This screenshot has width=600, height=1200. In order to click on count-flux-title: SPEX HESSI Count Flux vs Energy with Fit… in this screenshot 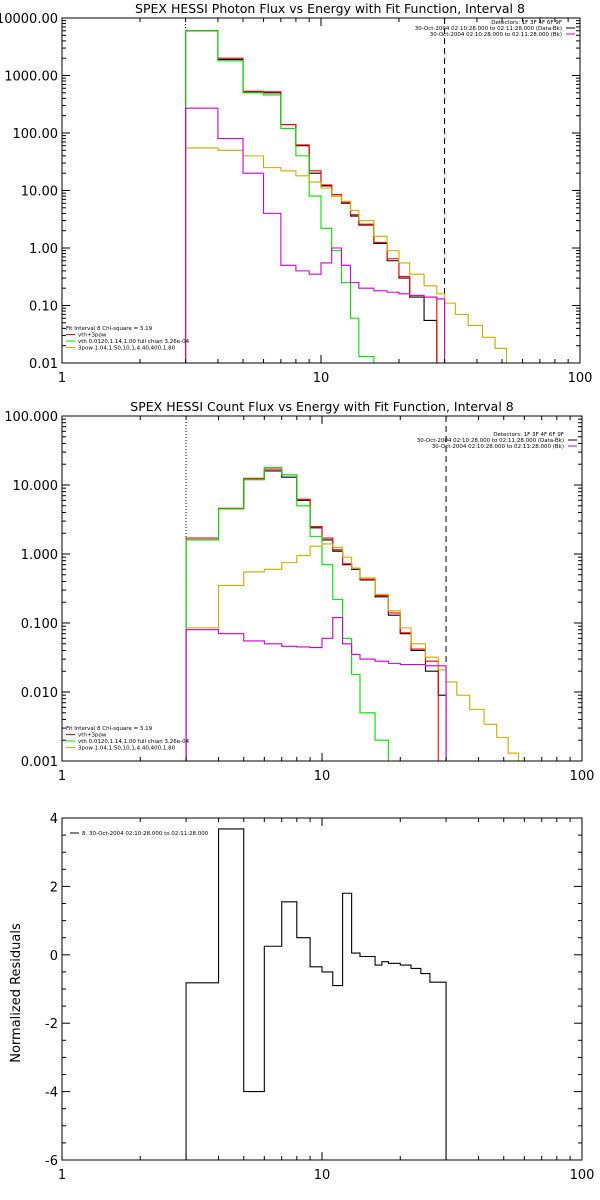, I will do `click(321, 406)`.